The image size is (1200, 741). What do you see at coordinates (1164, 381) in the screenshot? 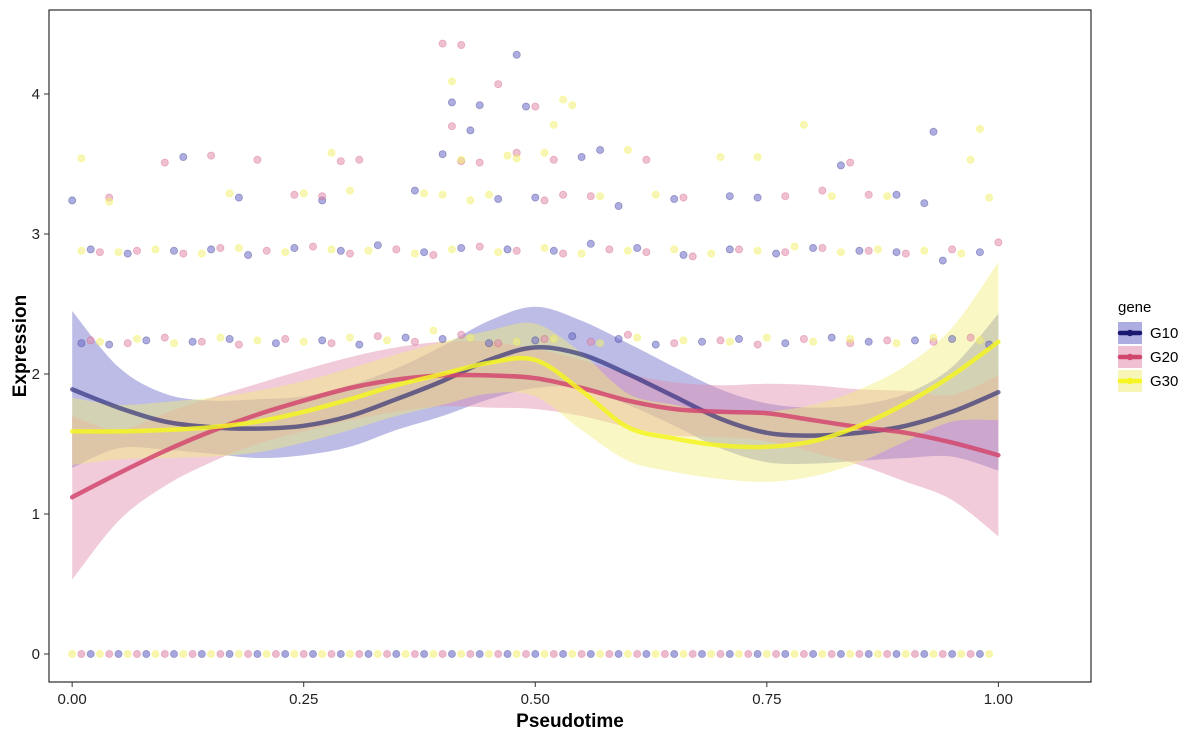
I see `legend-label-g30: G30` at bounding box center [1164, 381].